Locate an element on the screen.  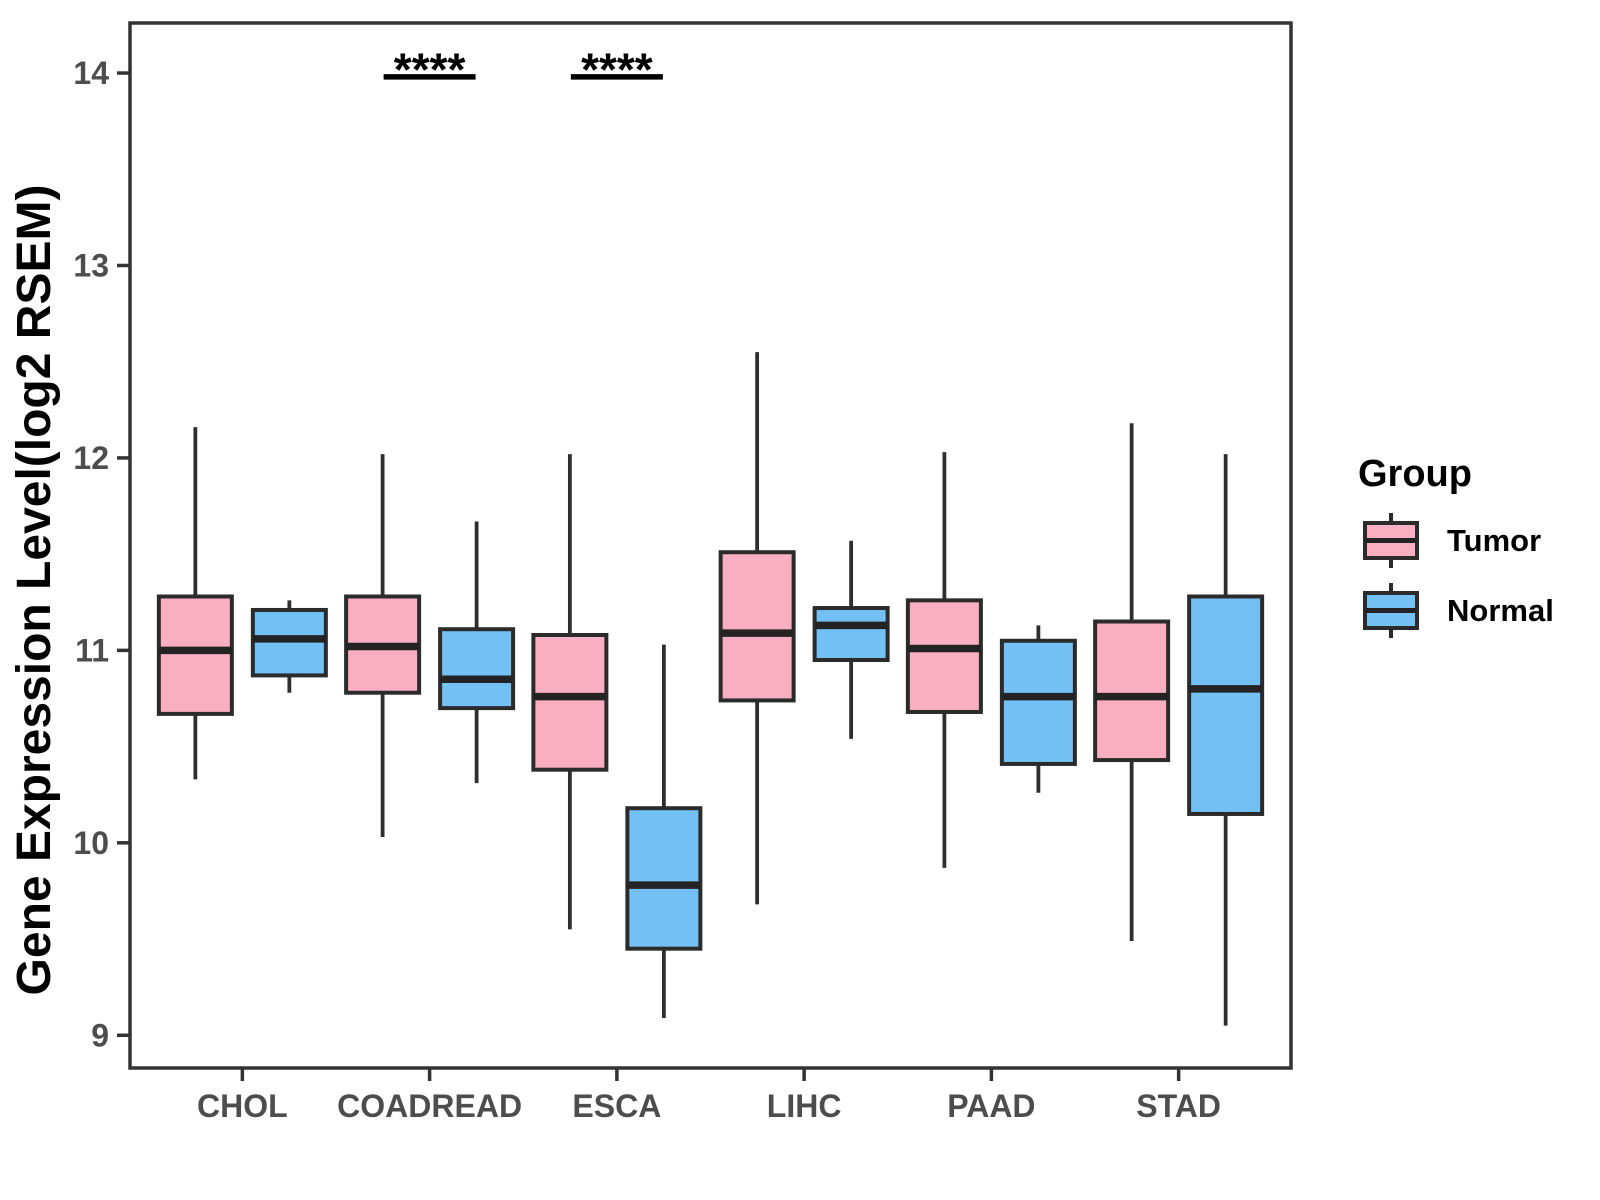
boxplot-normal-esca is located at coordinates (664, 831).